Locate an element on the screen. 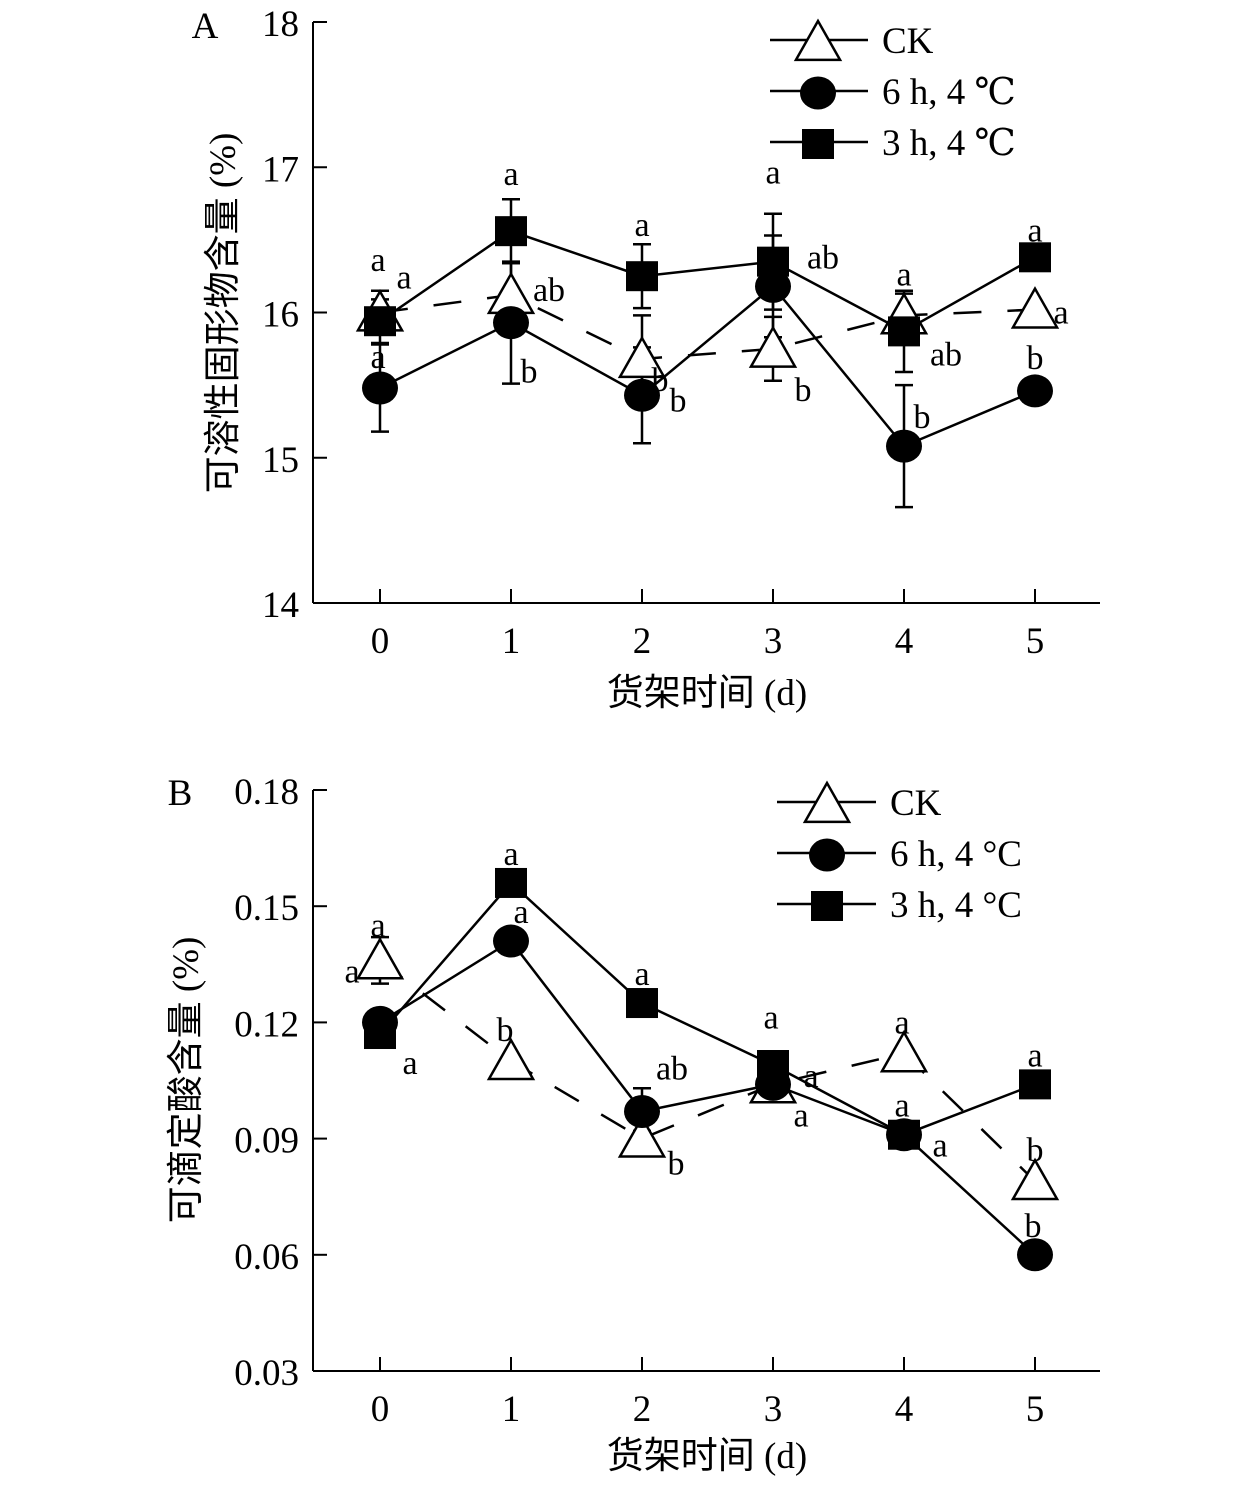  y-axis-label: 可滴定酸含量 (%) is located at coordinates (186, 1080).